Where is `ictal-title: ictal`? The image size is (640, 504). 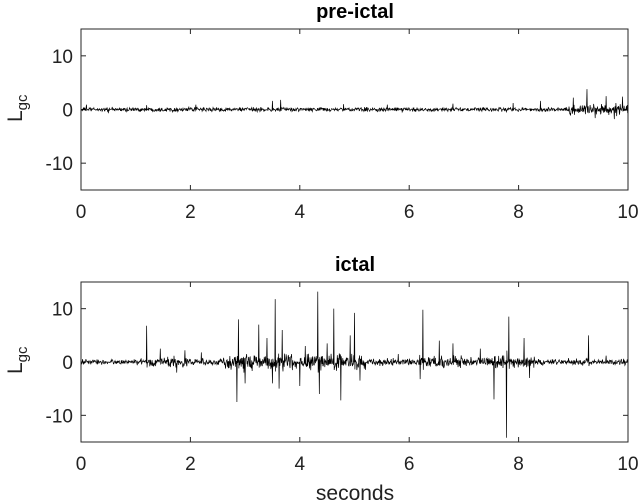
ictal-title: ictal is located at coordinates (355, 265).